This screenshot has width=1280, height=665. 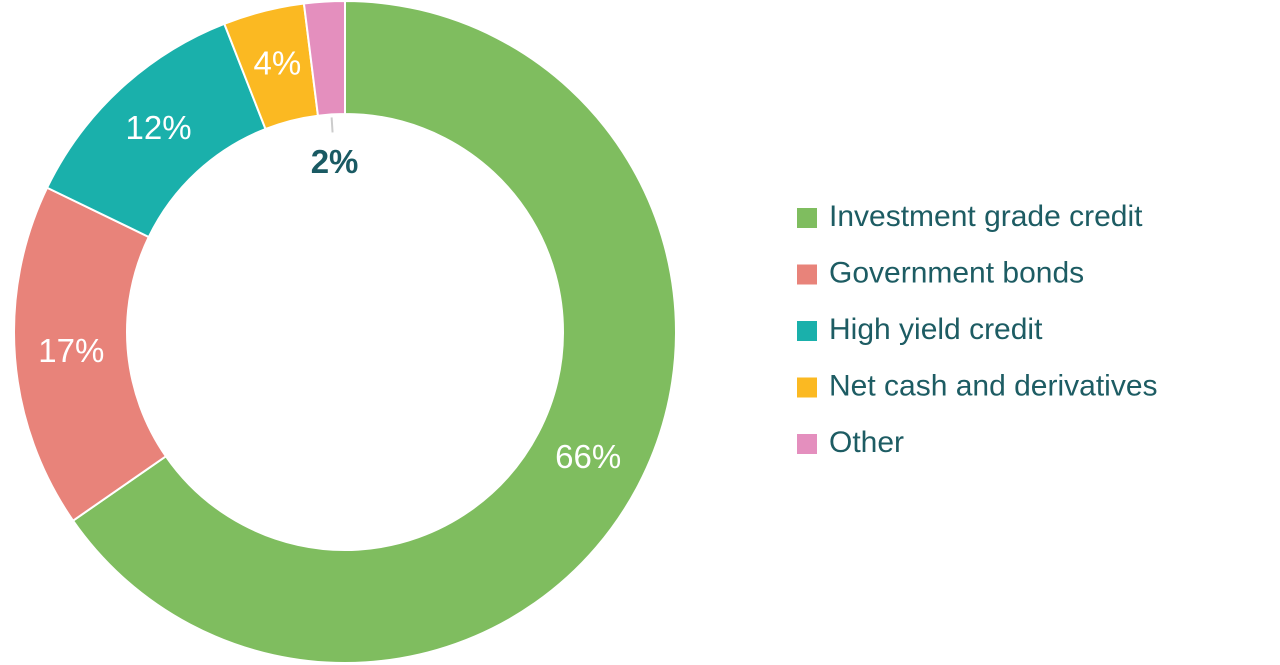 What do you see at coordinates (956, 272) in the screenshot?
I see `legend-text: Government bonds` at bounding box center [956, 272].